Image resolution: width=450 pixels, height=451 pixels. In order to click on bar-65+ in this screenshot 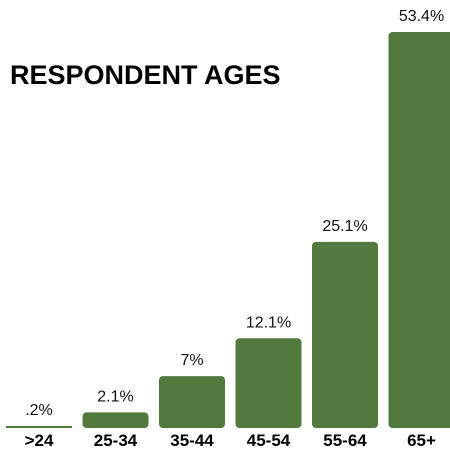, I will do `click(419, 230)`.